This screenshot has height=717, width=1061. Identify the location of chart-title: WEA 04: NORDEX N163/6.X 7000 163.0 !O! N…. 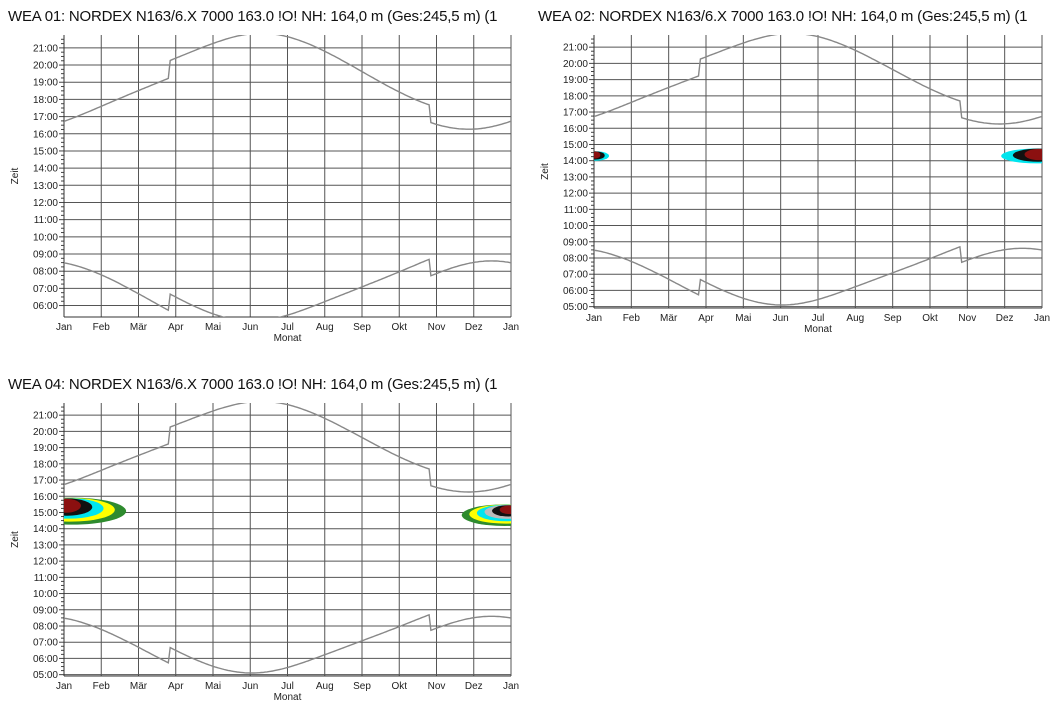
(253, 384).